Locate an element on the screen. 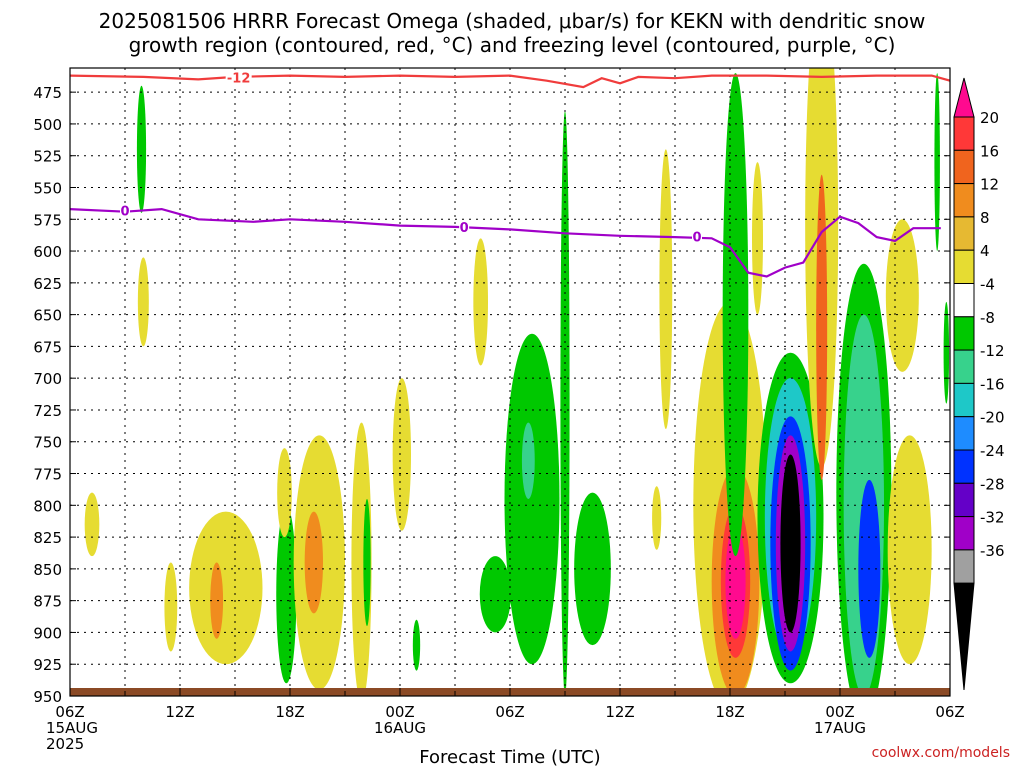 This screenshot has height=768, width=1024. colorbar-bottom-arrow is located at coordinates (964, 636).